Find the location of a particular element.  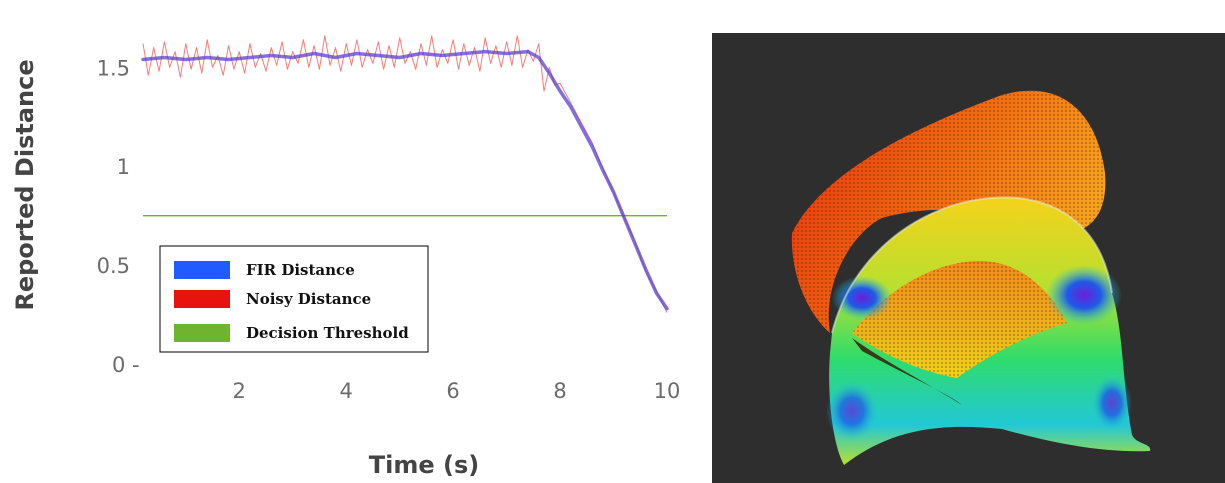

blue-spot-left is located at coordinates (862, 298).